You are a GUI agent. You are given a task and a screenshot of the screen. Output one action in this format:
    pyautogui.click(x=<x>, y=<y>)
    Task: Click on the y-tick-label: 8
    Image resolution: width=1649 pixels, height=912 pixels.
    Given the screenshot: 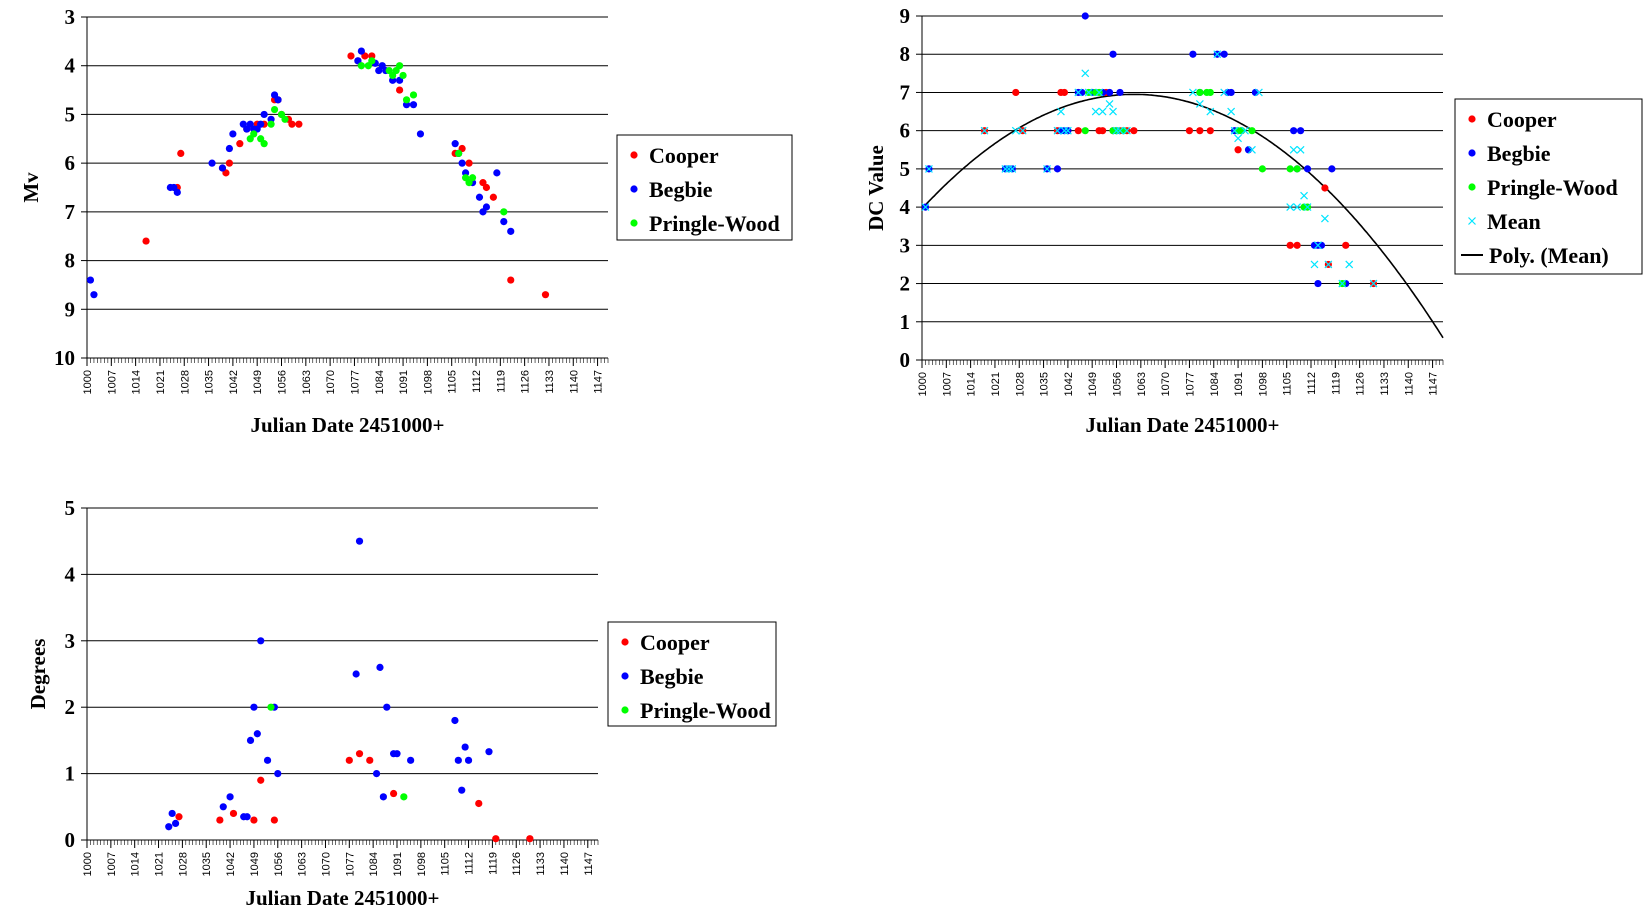 What is the action you would take?
    pyautogui.click(x=905, y=54)
    